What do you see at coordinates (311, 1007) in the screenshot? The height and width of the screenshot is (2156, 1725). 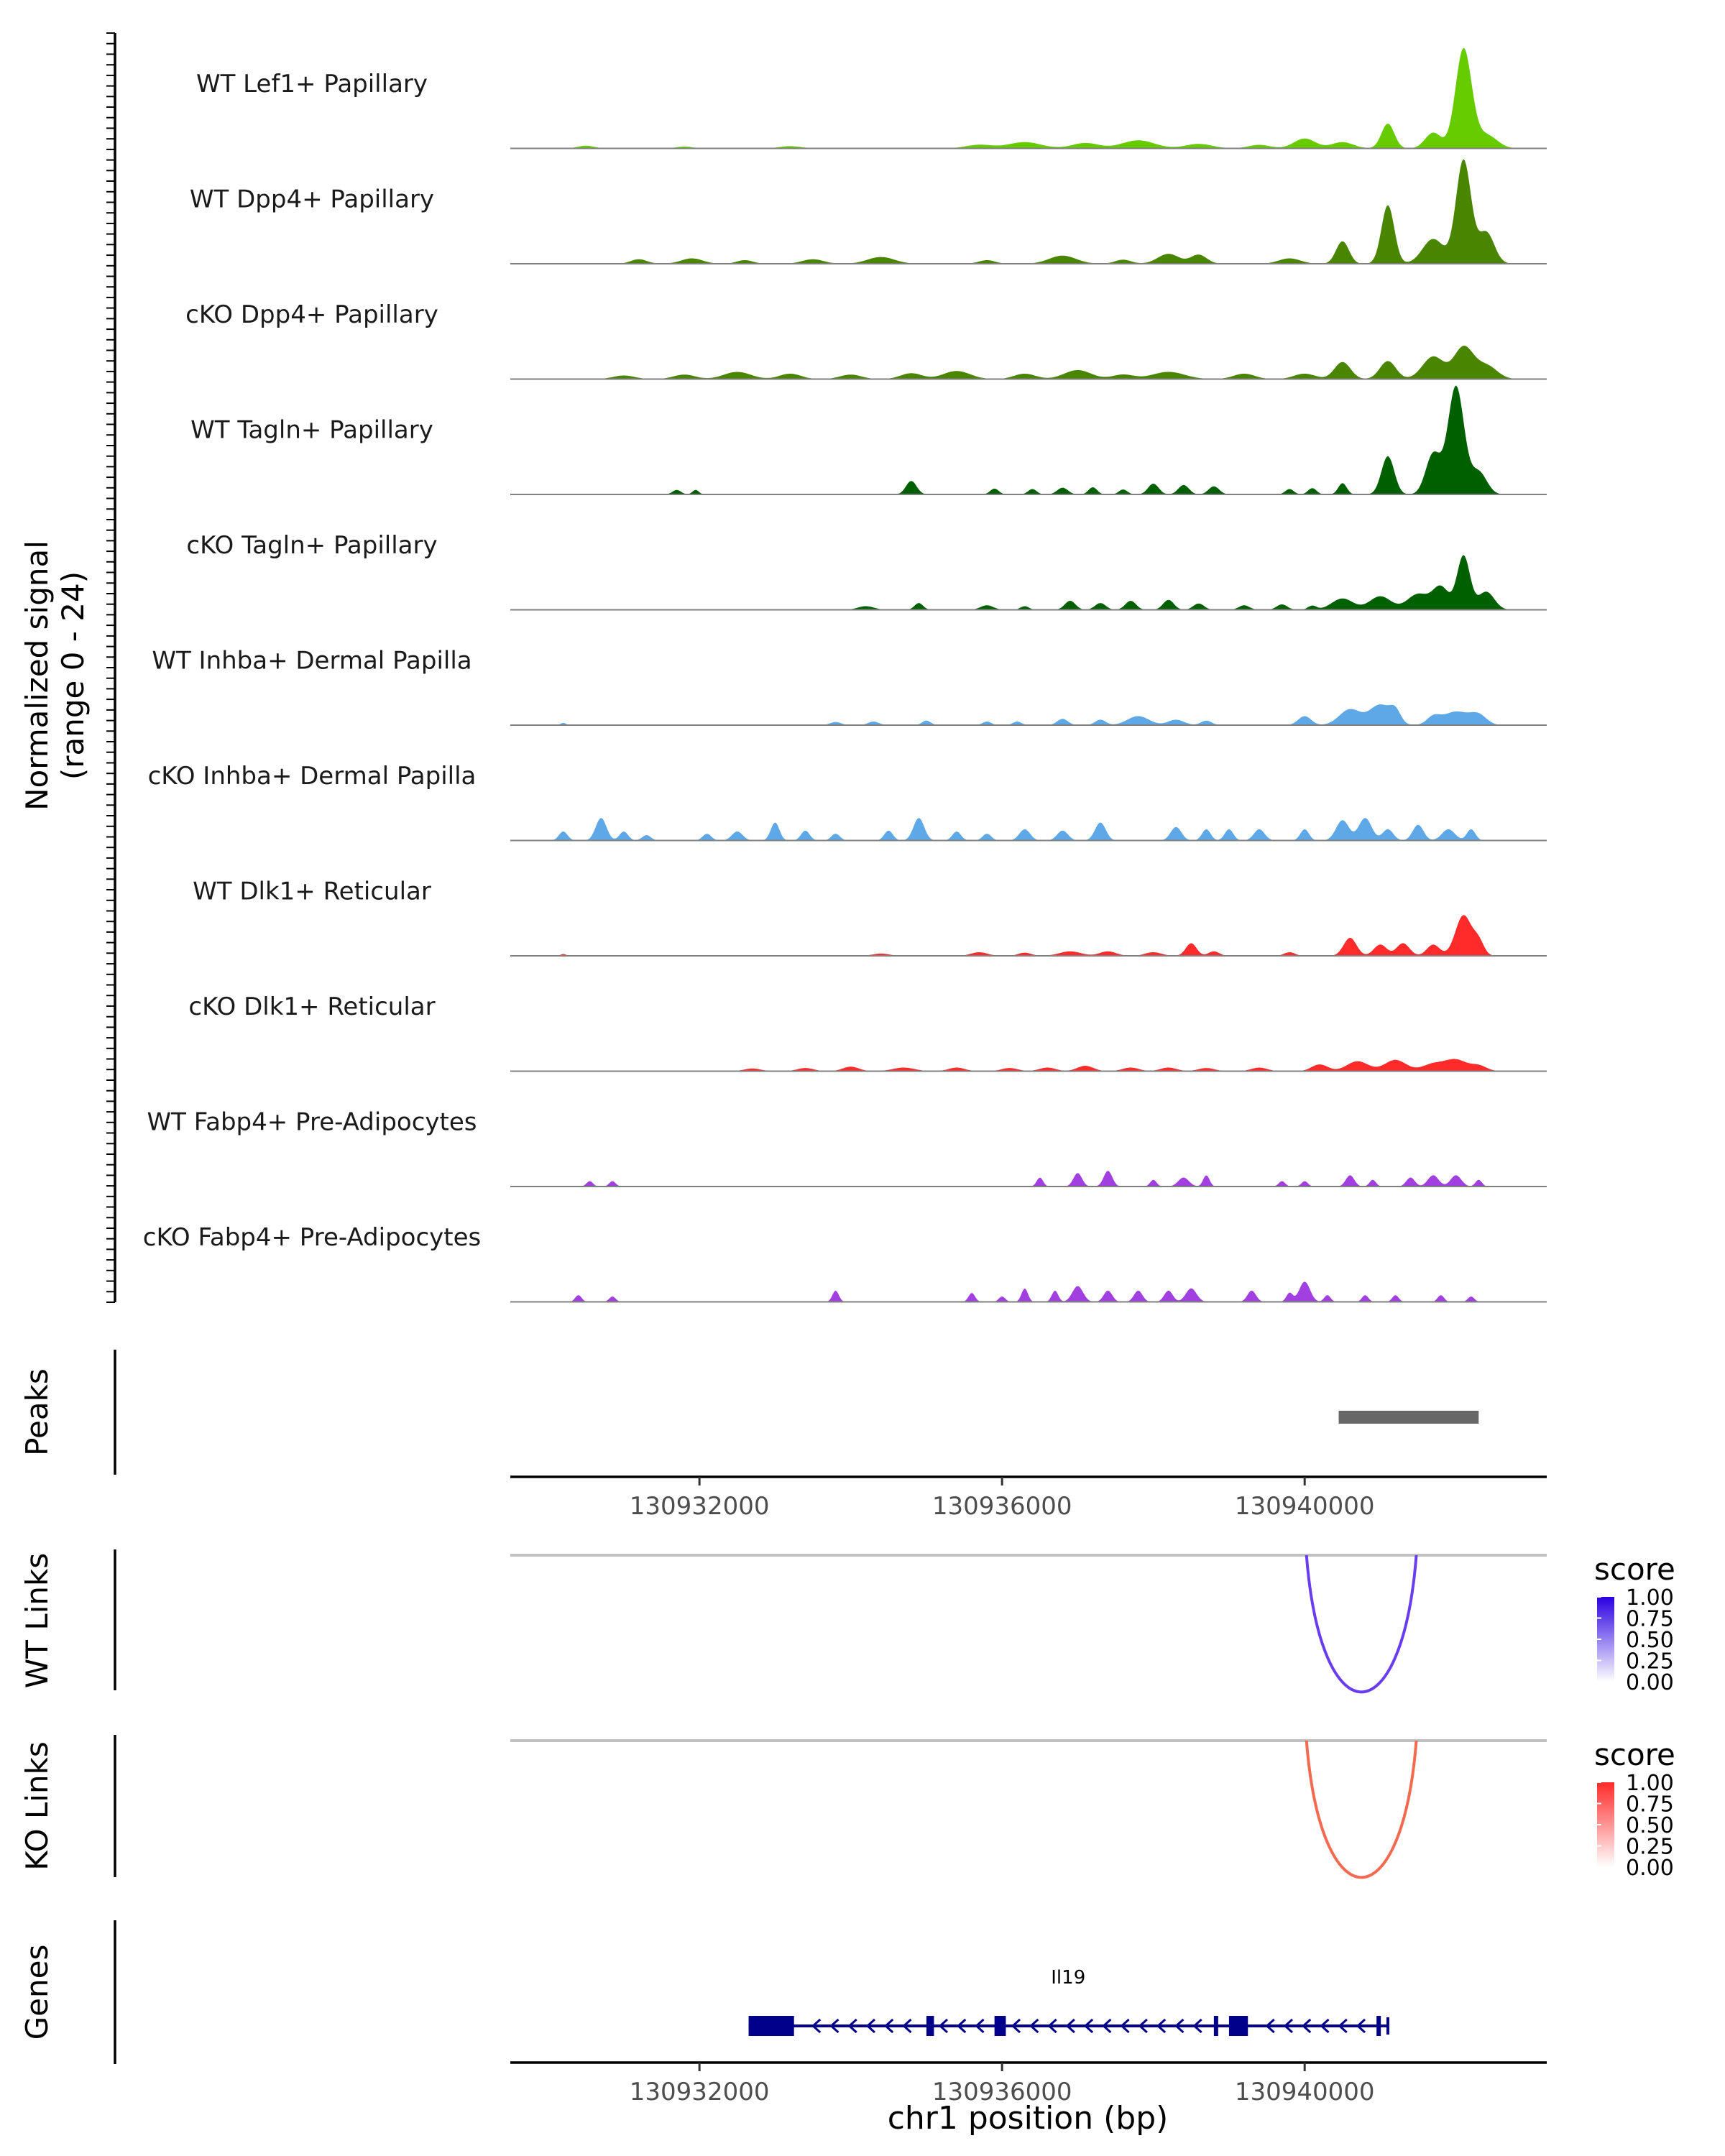 I see `track-label: cKO Dlk1+ Reticular` at bounding box center [311, 1007].